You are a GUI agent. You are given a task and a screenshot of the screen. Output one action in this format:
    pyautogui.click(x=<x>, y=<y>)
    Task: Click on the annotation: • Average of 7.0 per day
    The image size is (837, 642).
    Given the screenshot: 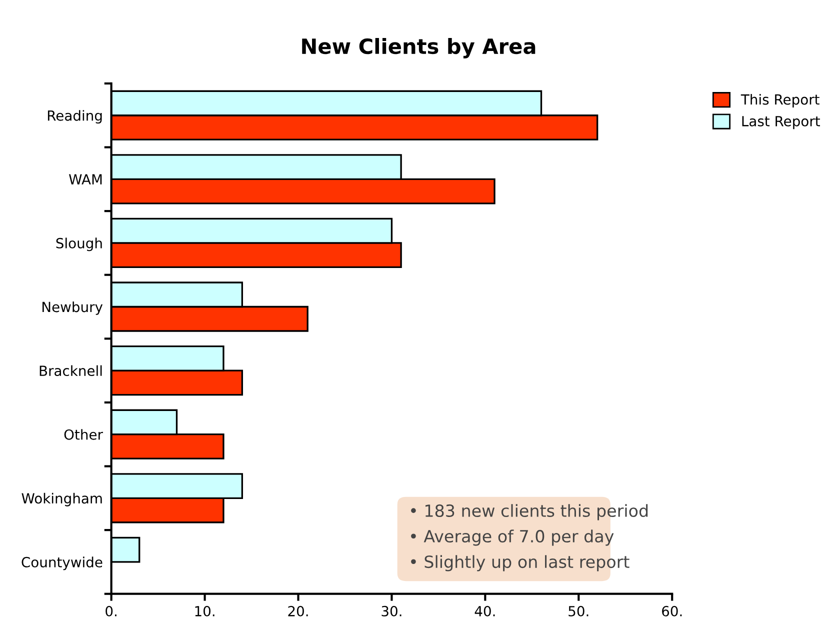 What is the action you would take?
    pyautogui.click(x=512, y=538)
    